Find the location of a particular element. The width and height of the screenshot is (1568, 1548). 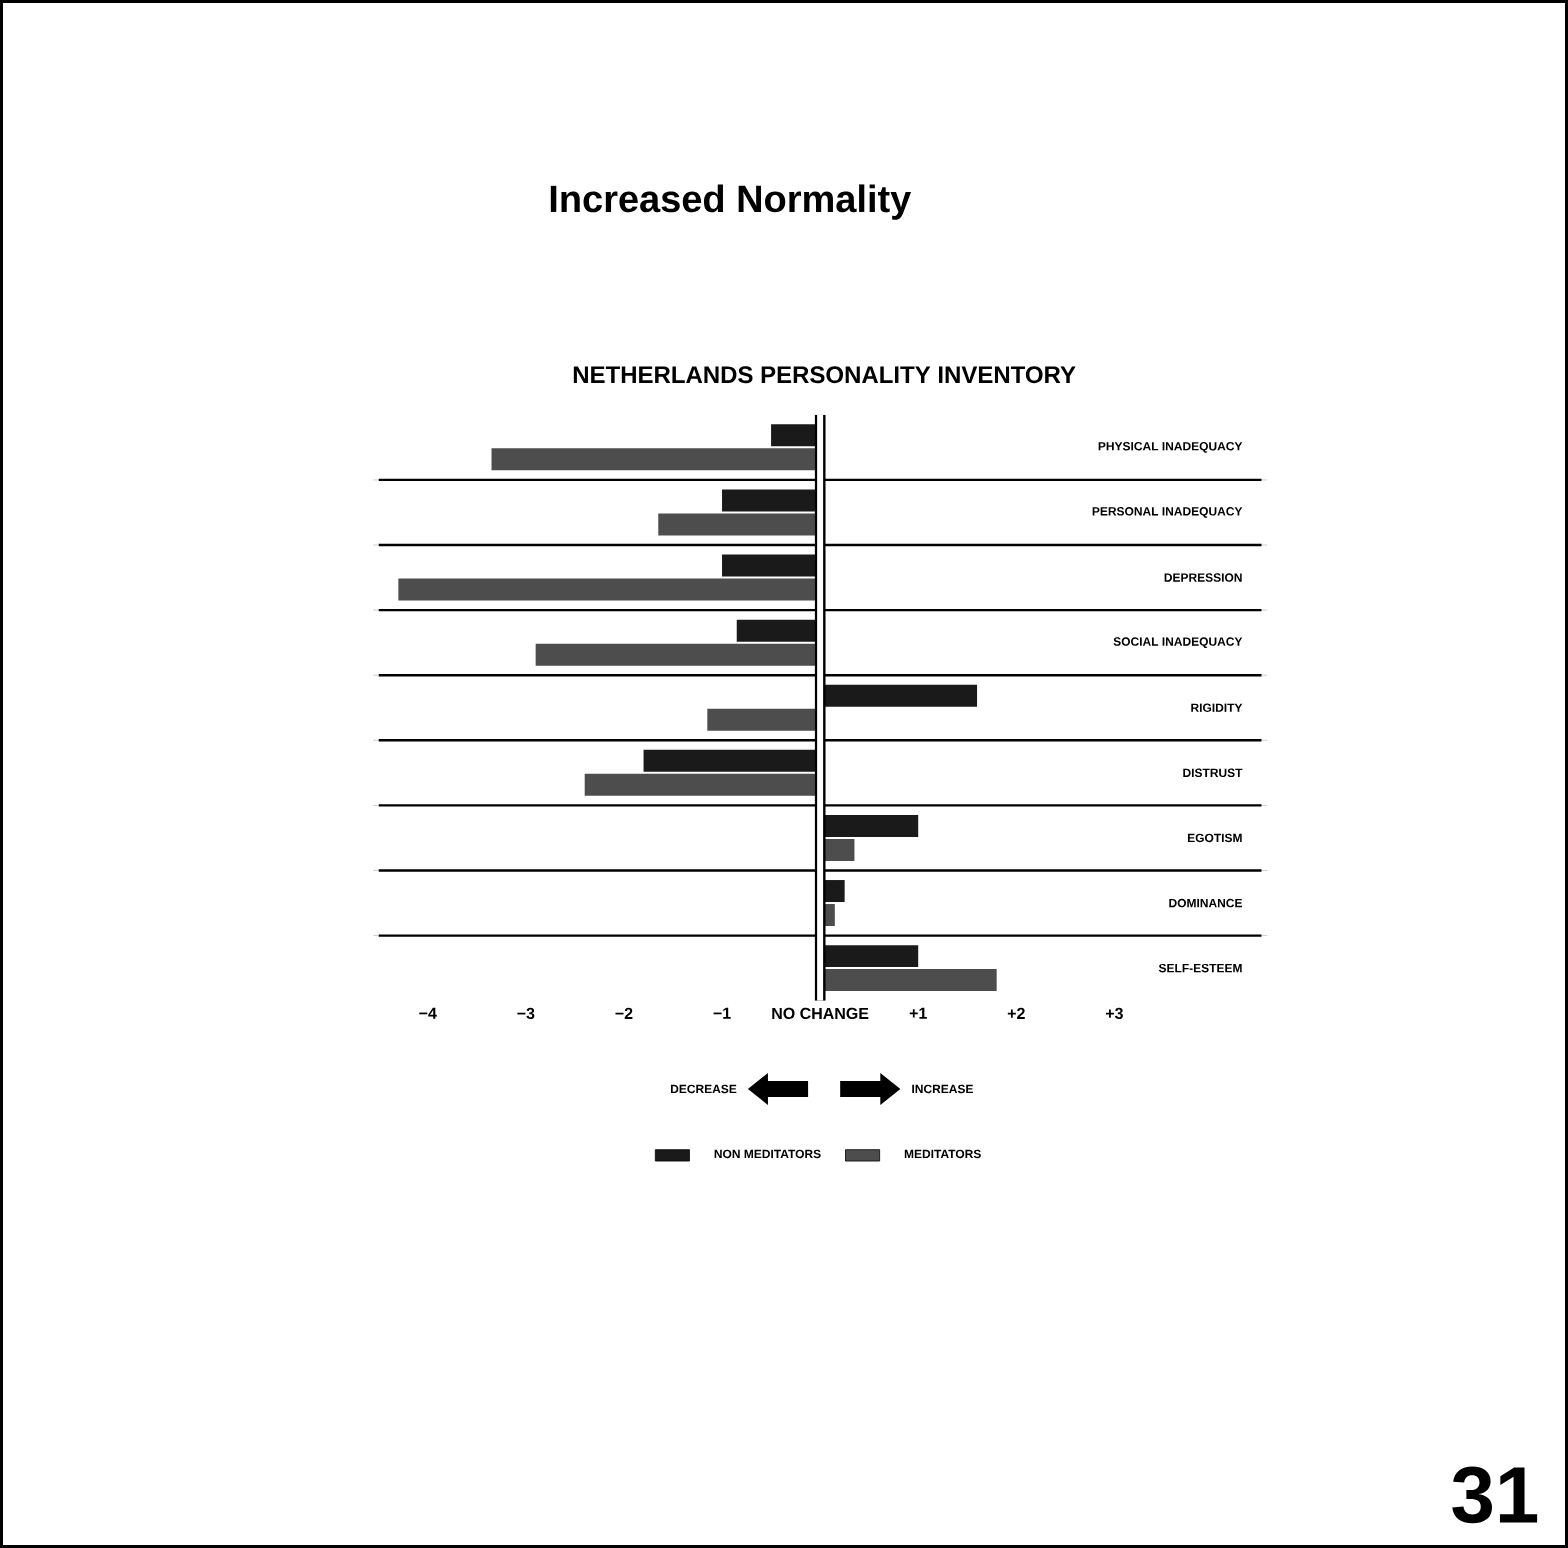

chart-subtitle: NETHERLANDS PERSONALITY INVENTORY is located at coordinates (824, 375).